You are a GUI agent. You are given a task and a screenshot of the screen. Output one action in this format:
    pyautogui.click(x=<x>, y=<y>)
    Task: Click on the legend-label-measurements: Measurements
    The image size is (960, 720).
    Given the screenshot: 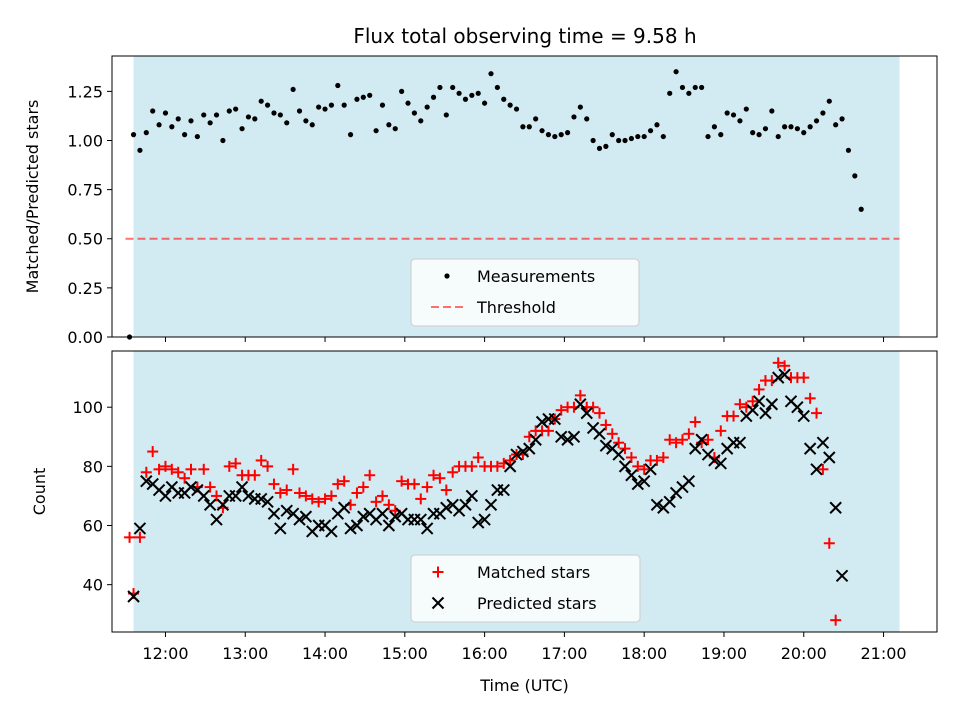 What is the action you would take?
    pyautogui.click(x=536, y=276)
    